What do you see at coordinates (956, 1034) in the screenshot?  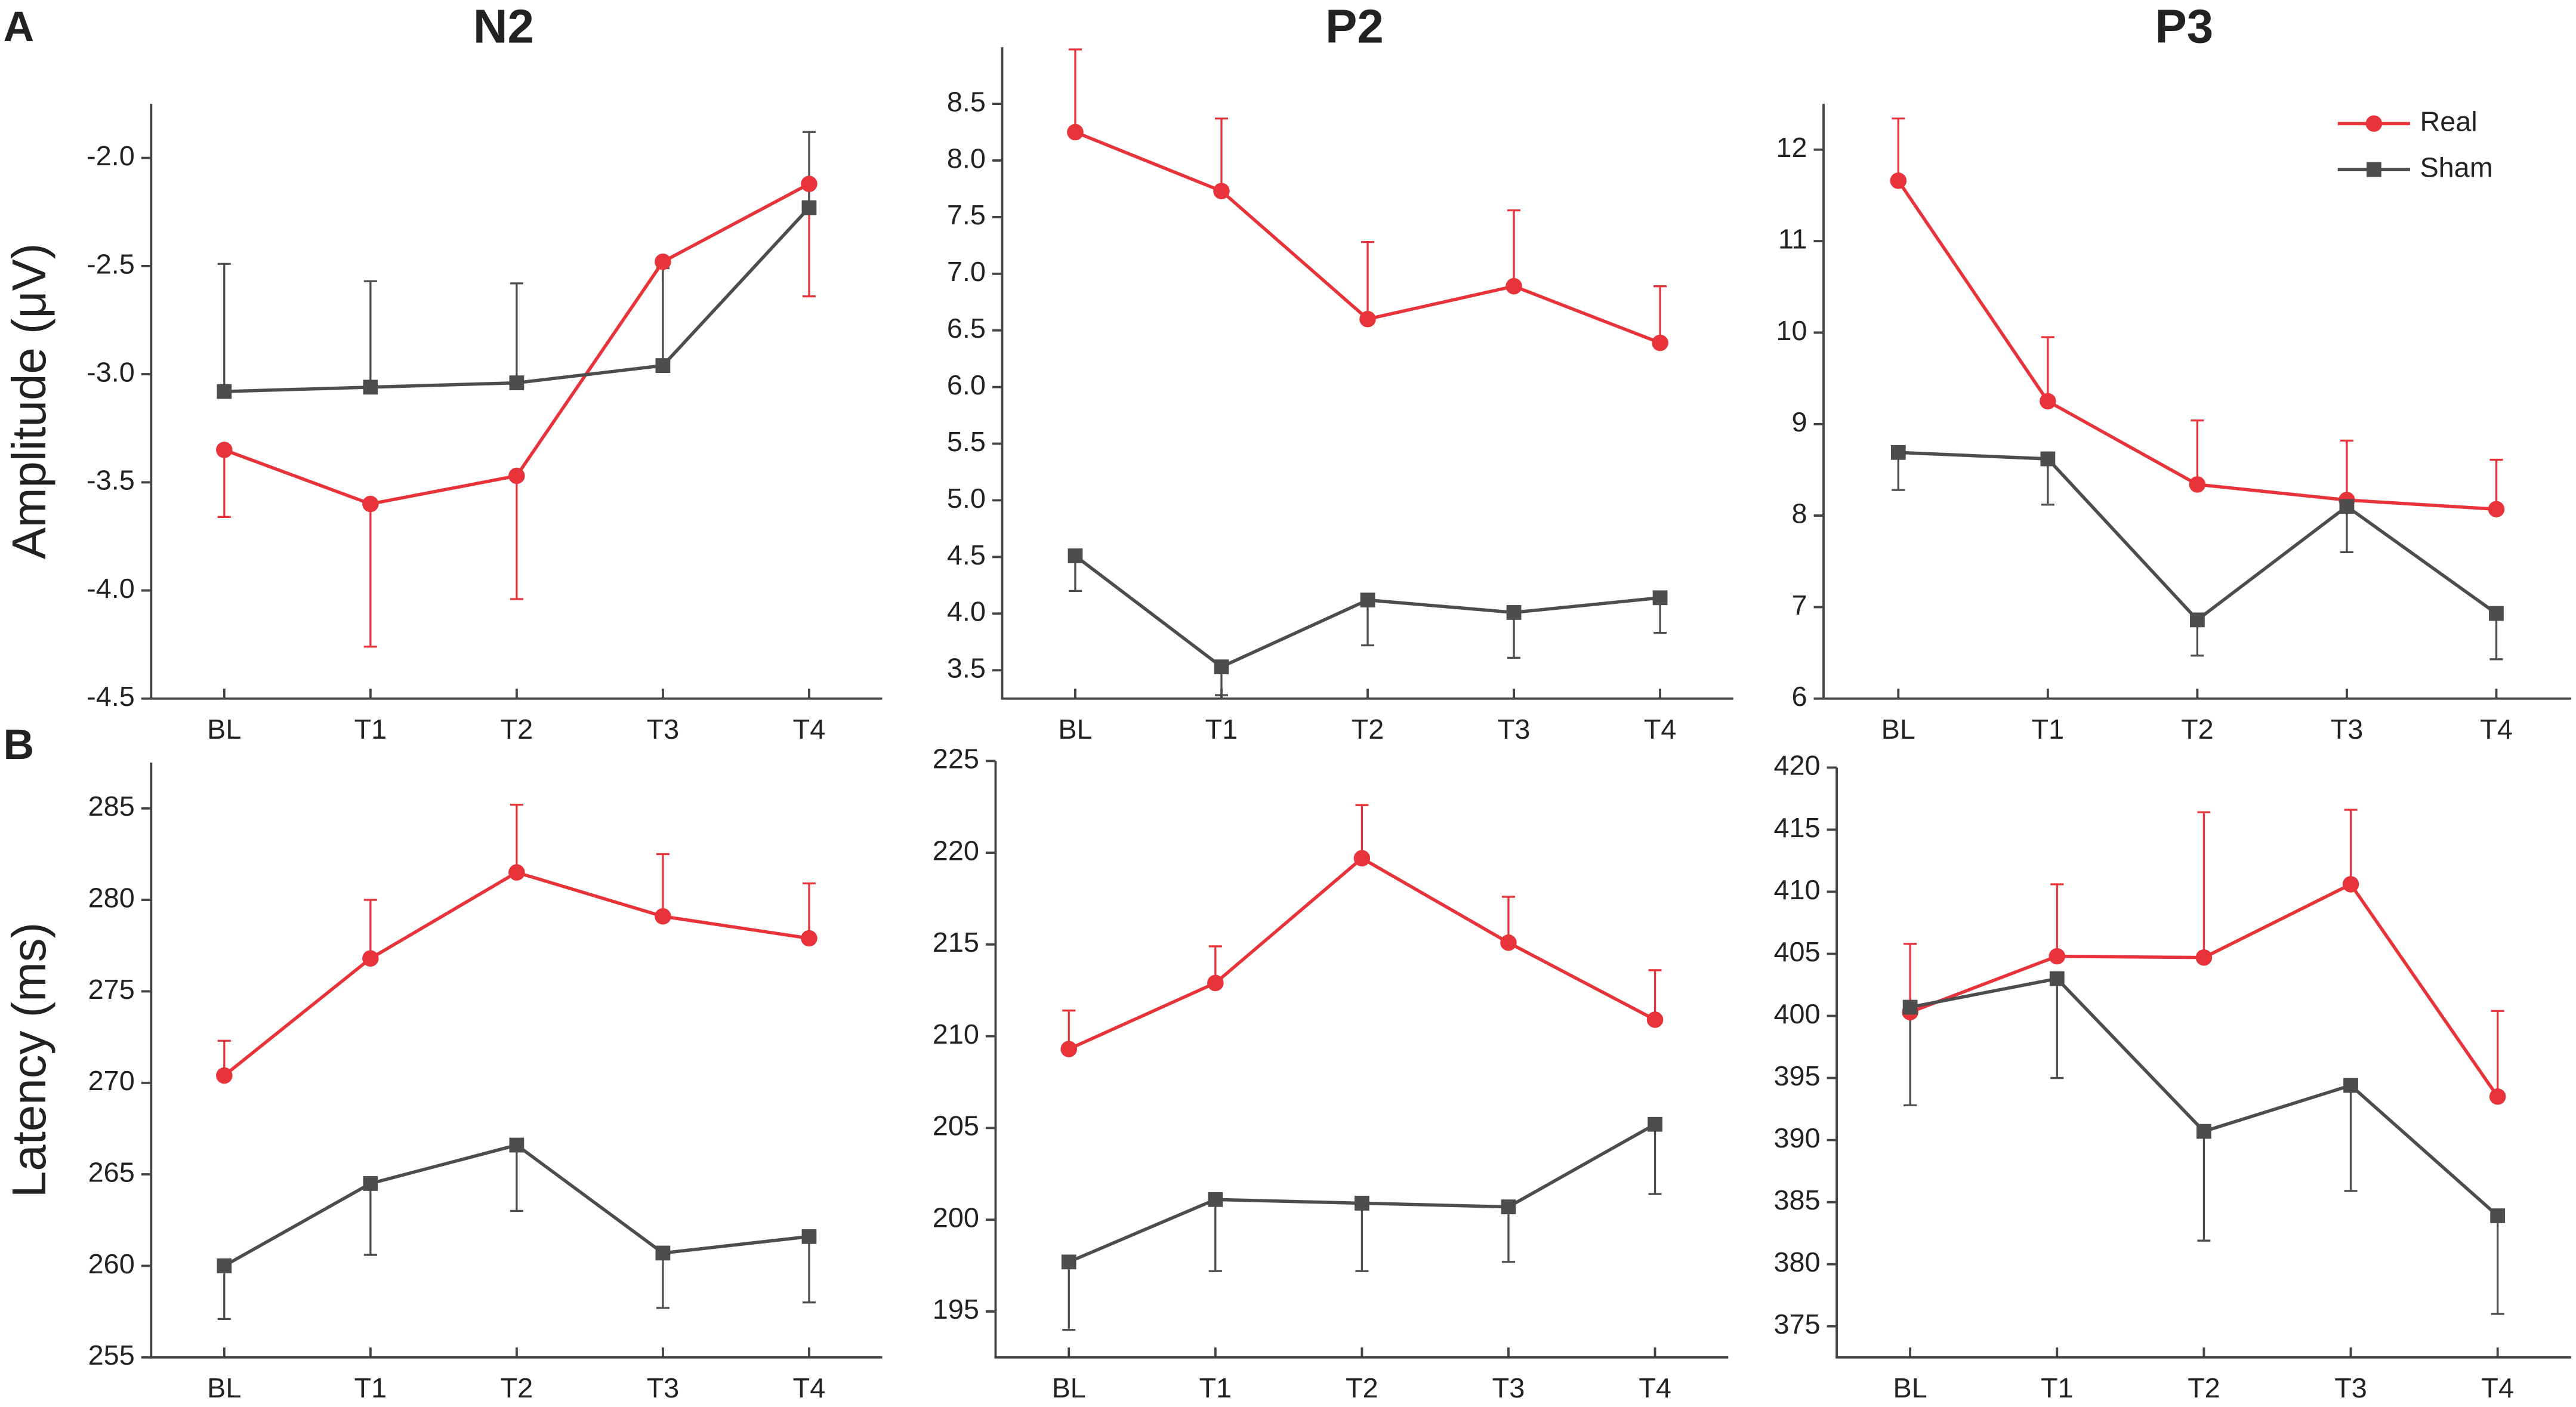 I see `y-tick-label: 210` at bounding box center [956, 1034].